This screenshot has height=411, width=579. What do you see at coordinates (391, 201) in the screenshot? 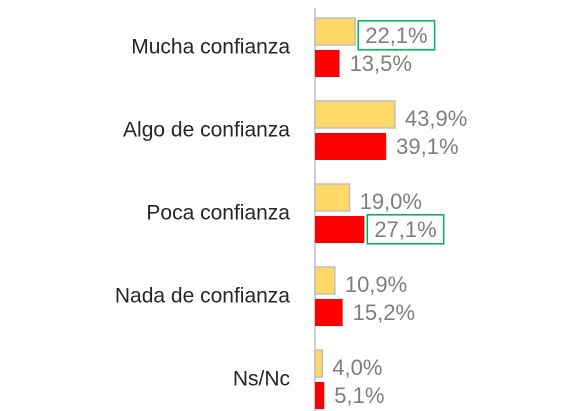
I see `value-label: 19,0%` at bounding box center [391, 201].